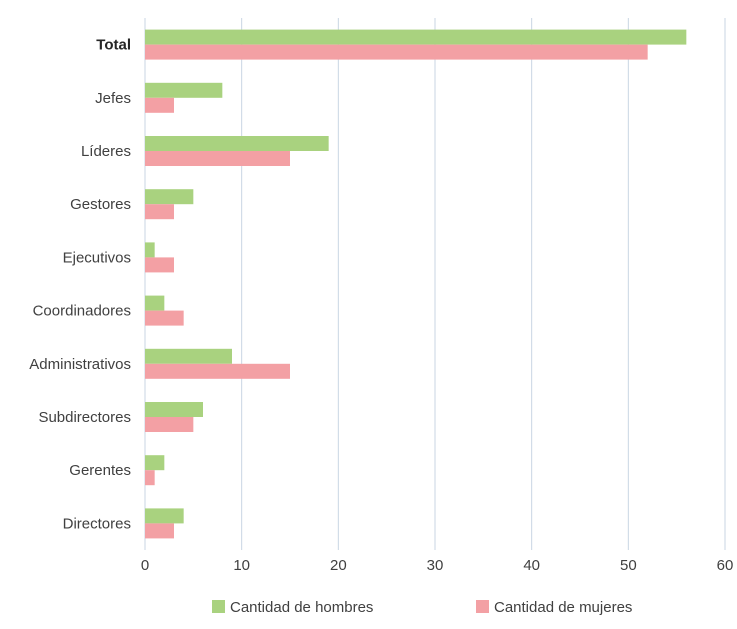 The height and width of the screenshot is (629, 737). I want to click on category-label-6: Administrativos, so click(80, 364).